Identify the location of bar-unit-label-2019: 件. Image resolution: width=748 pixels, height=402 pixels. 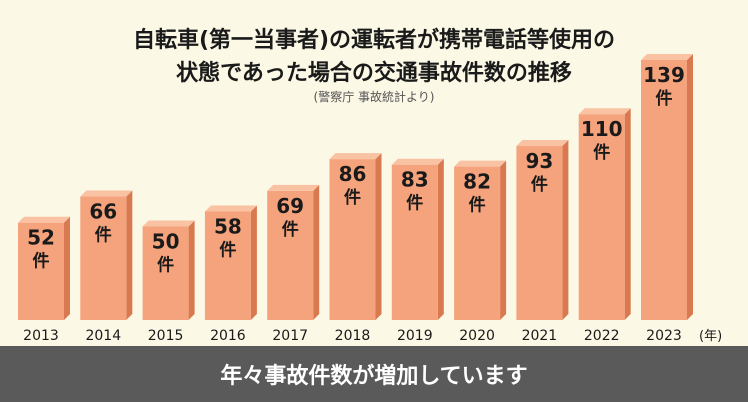
(414, 203).